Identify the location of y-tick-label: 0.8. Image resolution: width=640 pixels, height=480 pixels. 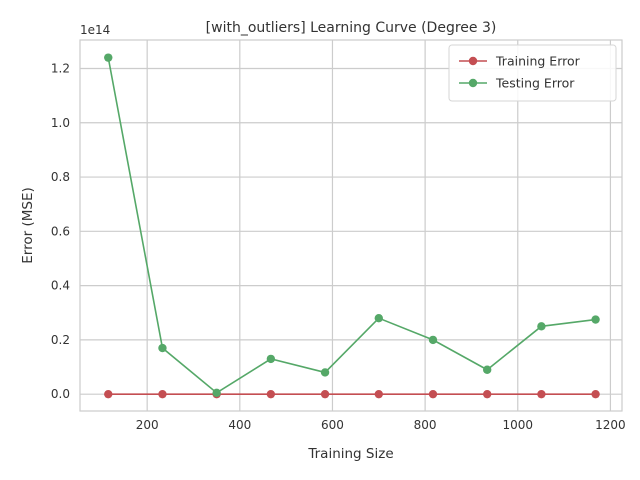
(60, 177).